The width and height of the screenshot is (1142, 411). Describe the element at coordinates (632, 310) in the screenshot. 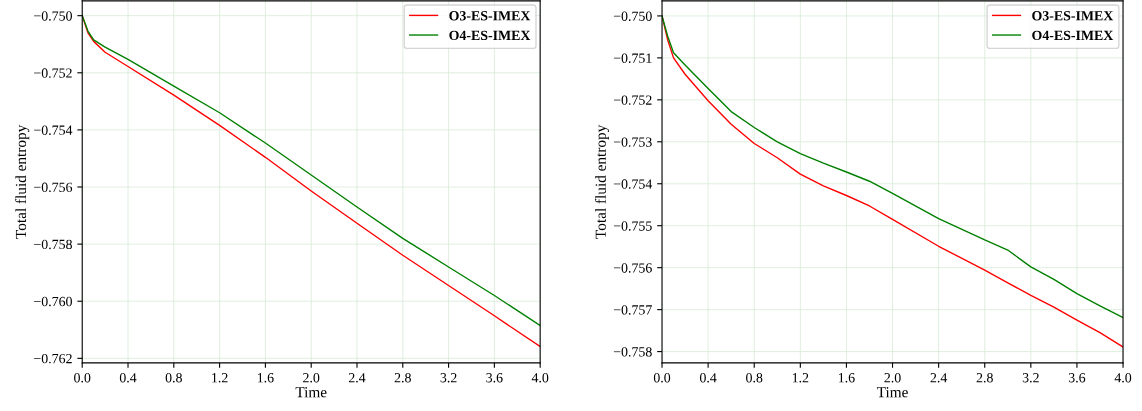

I see `y-tick-label: −0.757` at that location.